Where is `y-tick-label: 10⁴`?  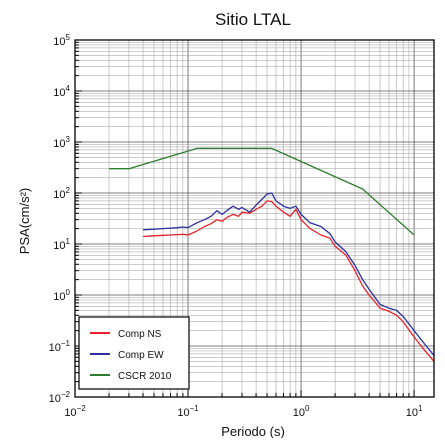 y-tick-label: 10⁴ is located at coordinates (61, 91).